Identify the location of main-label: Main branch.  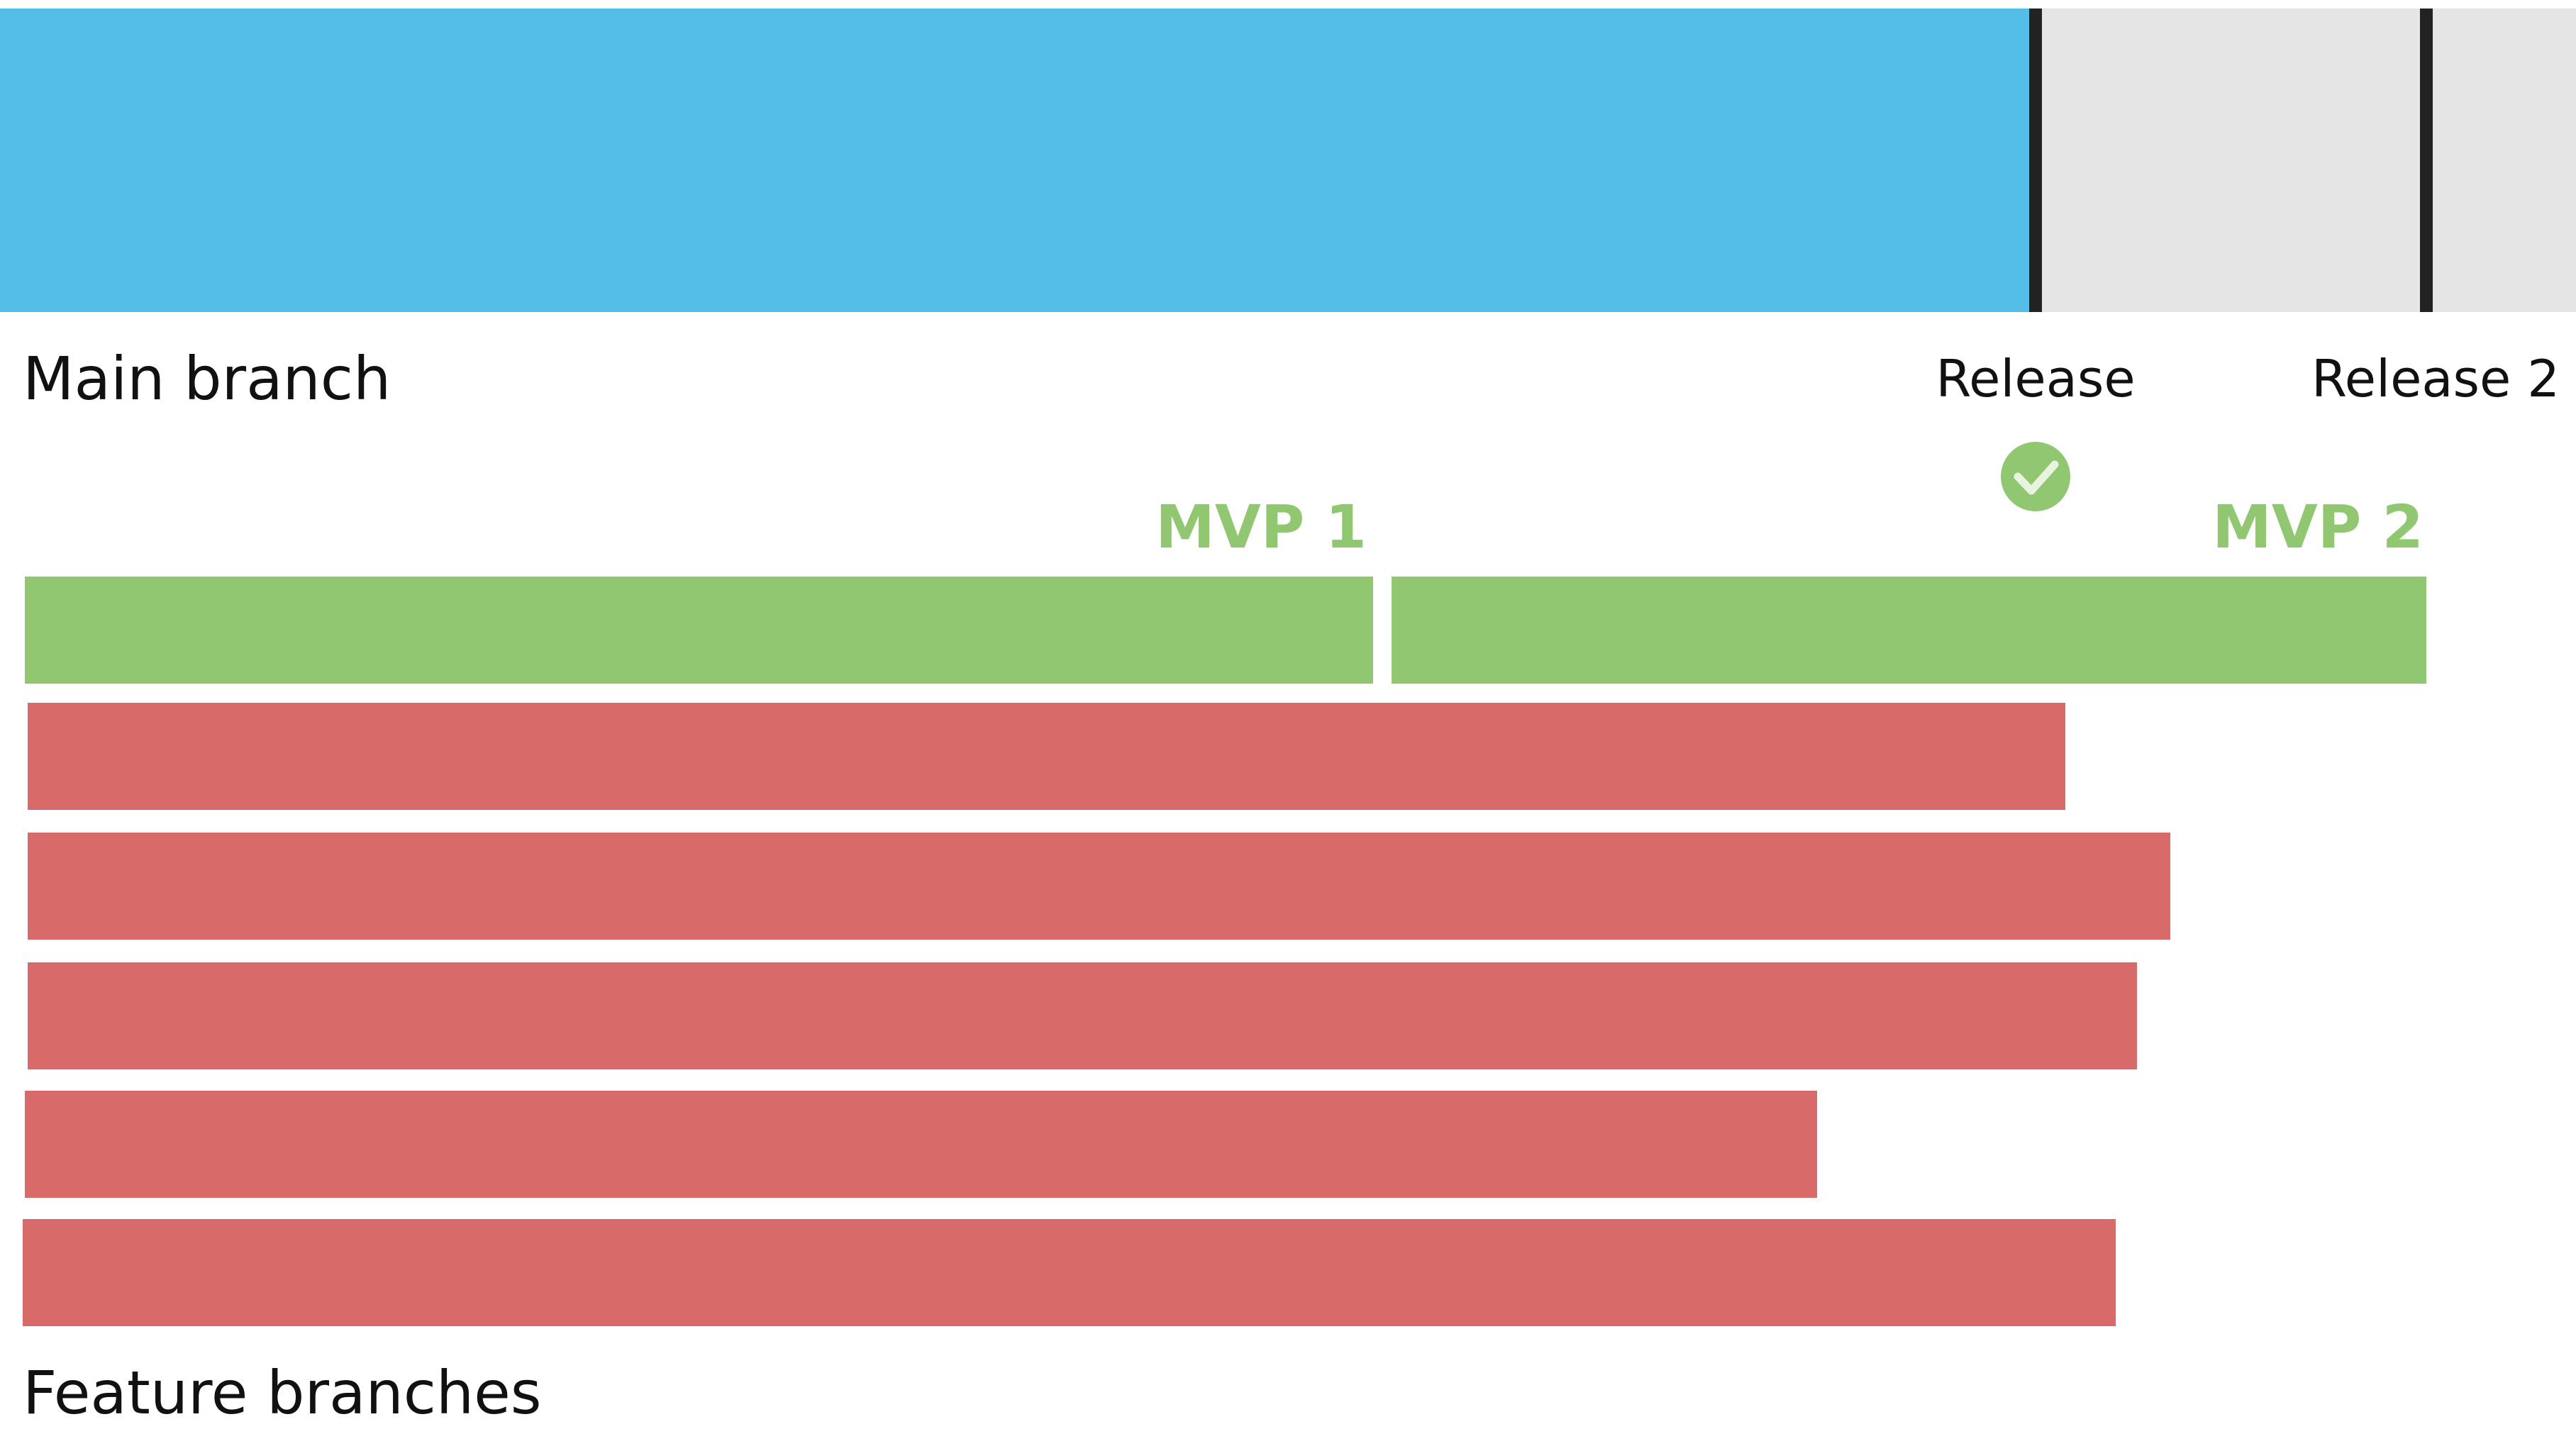
(207, 379).